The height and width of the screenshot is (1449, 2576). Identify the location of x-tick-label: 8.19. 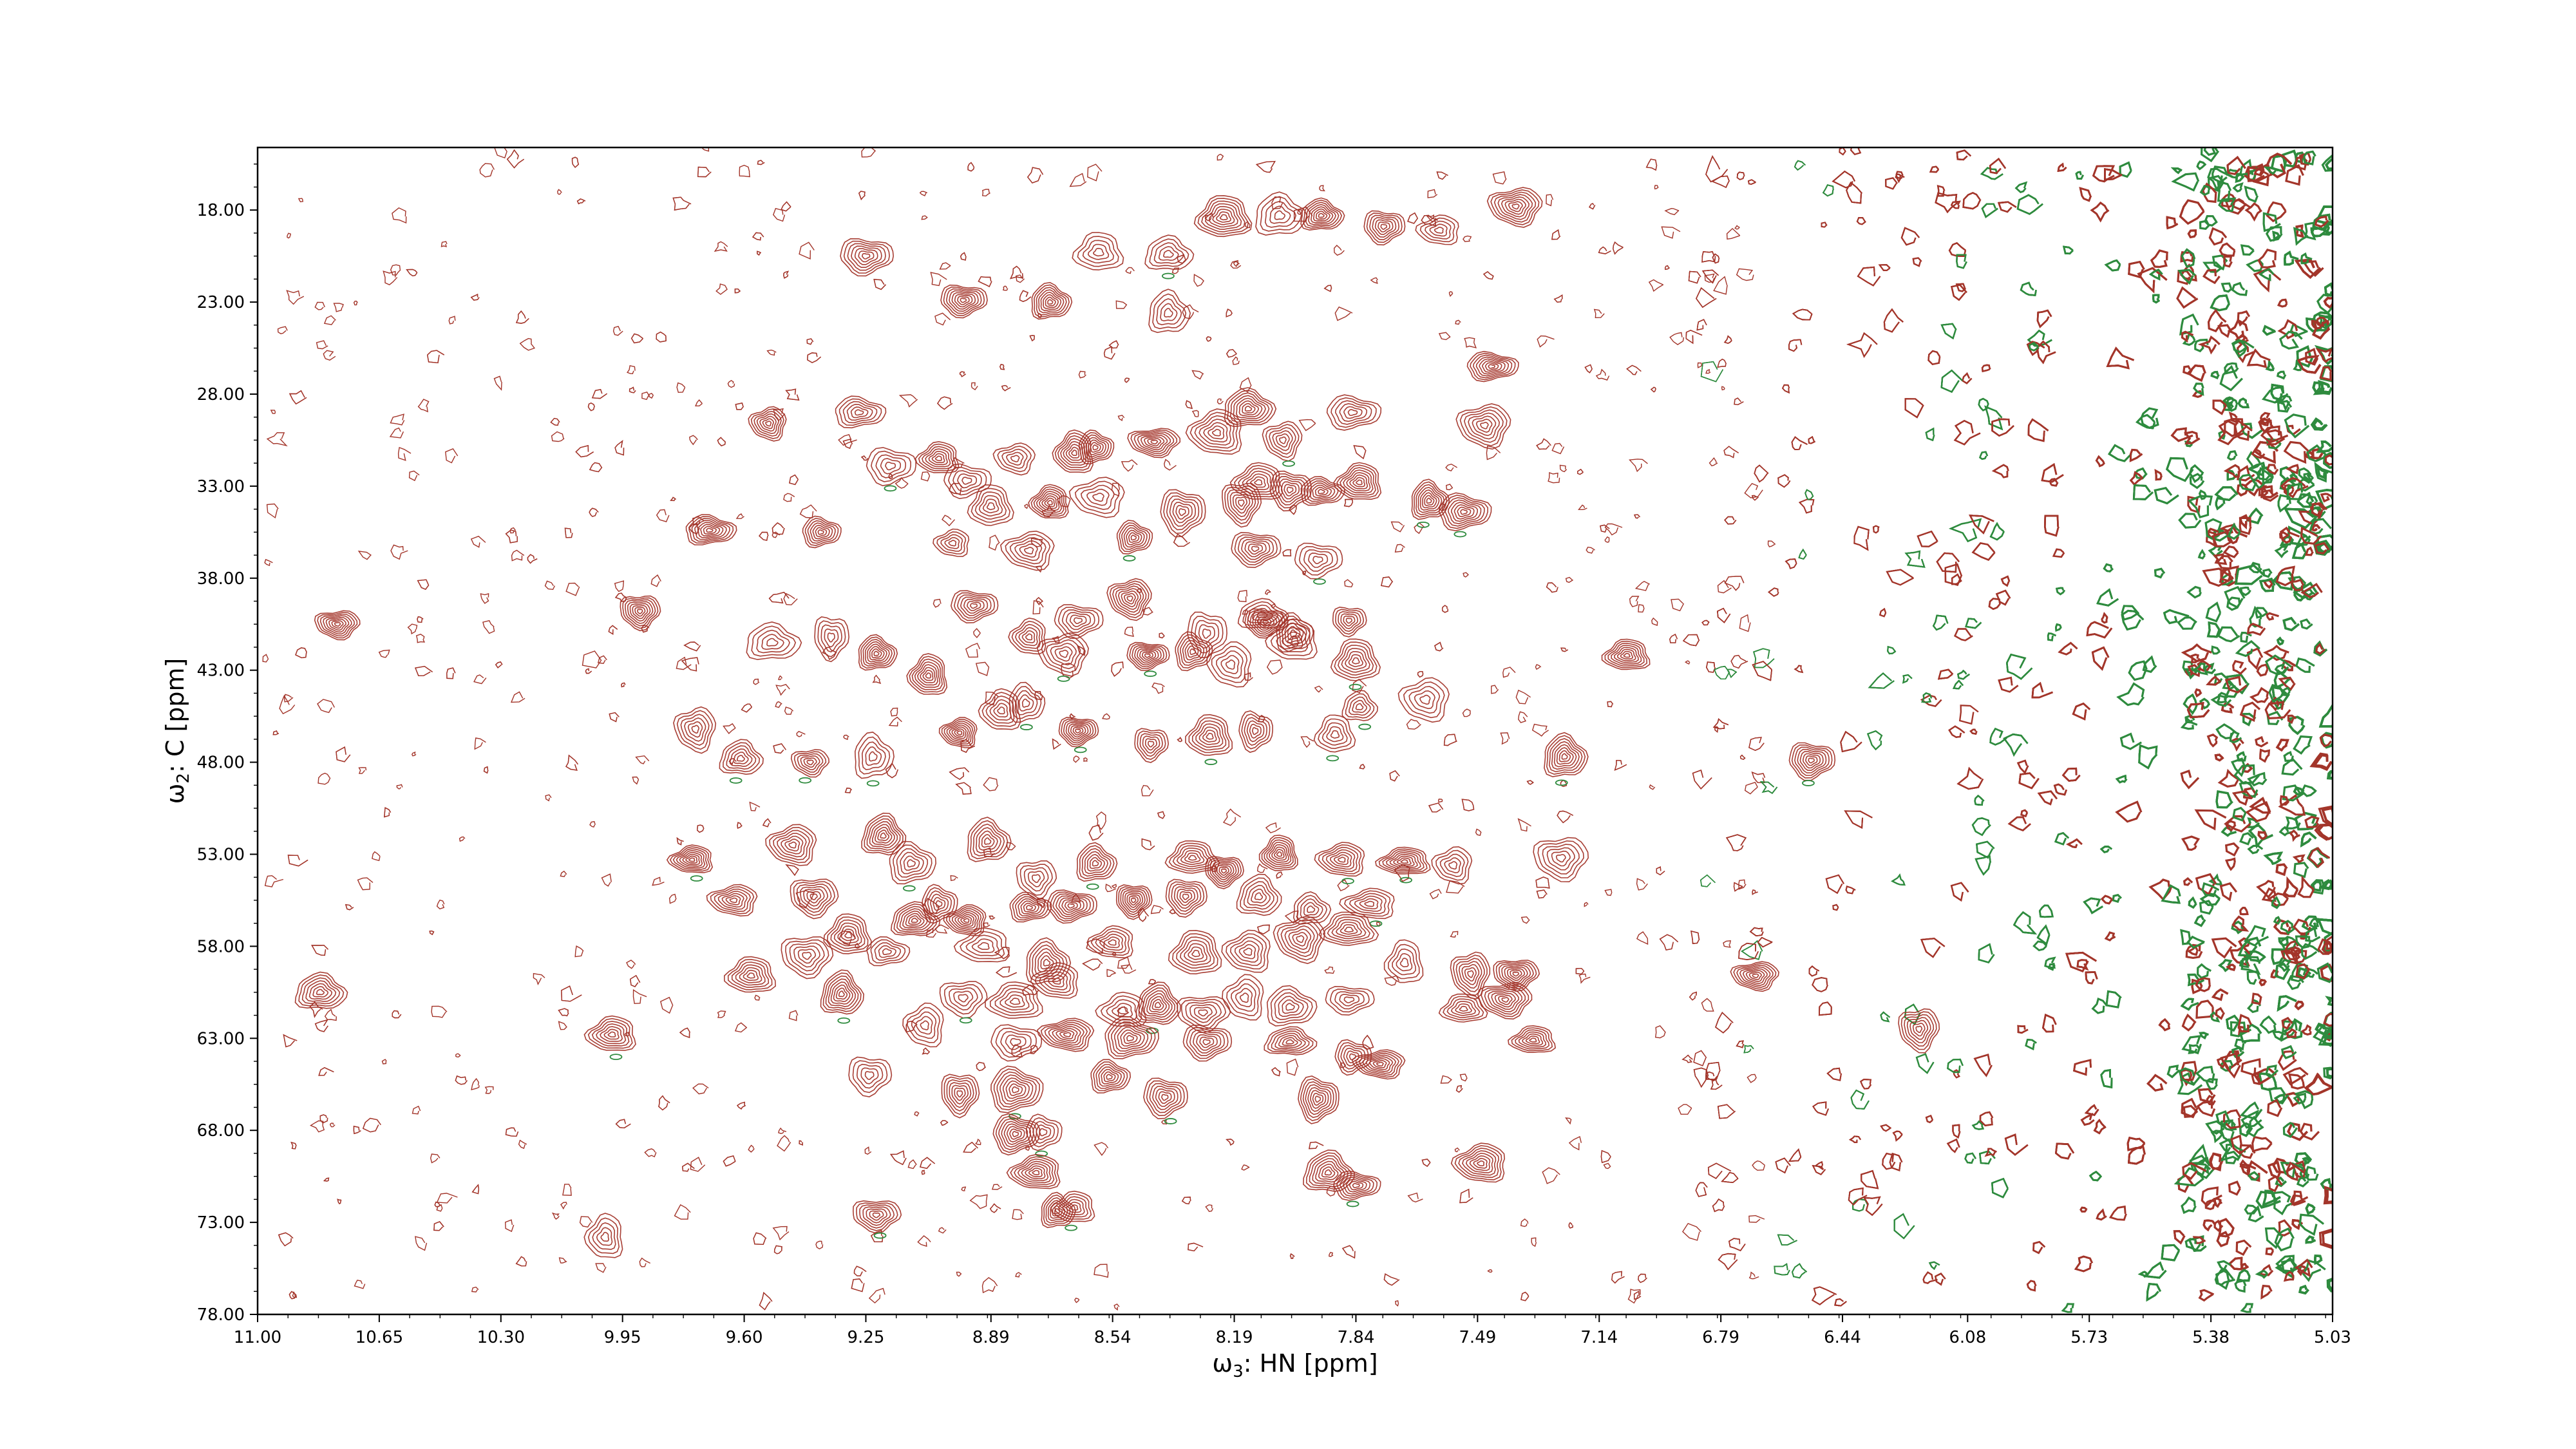
(1234, 1337).